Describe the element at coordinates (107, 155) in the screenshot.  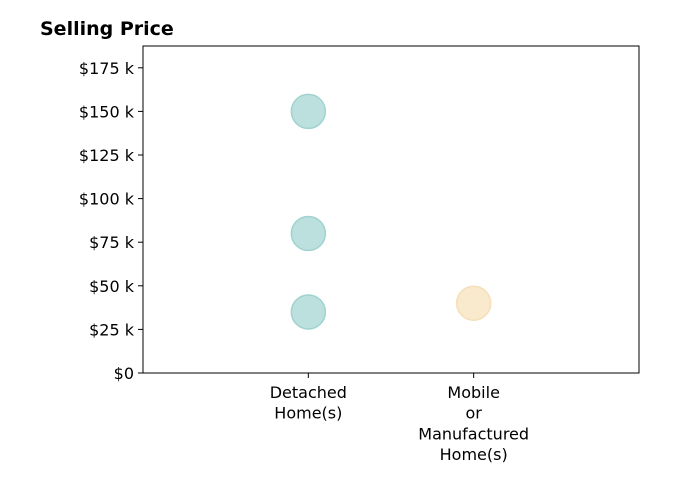
I see `y-tick-label: $125 k` at that location.